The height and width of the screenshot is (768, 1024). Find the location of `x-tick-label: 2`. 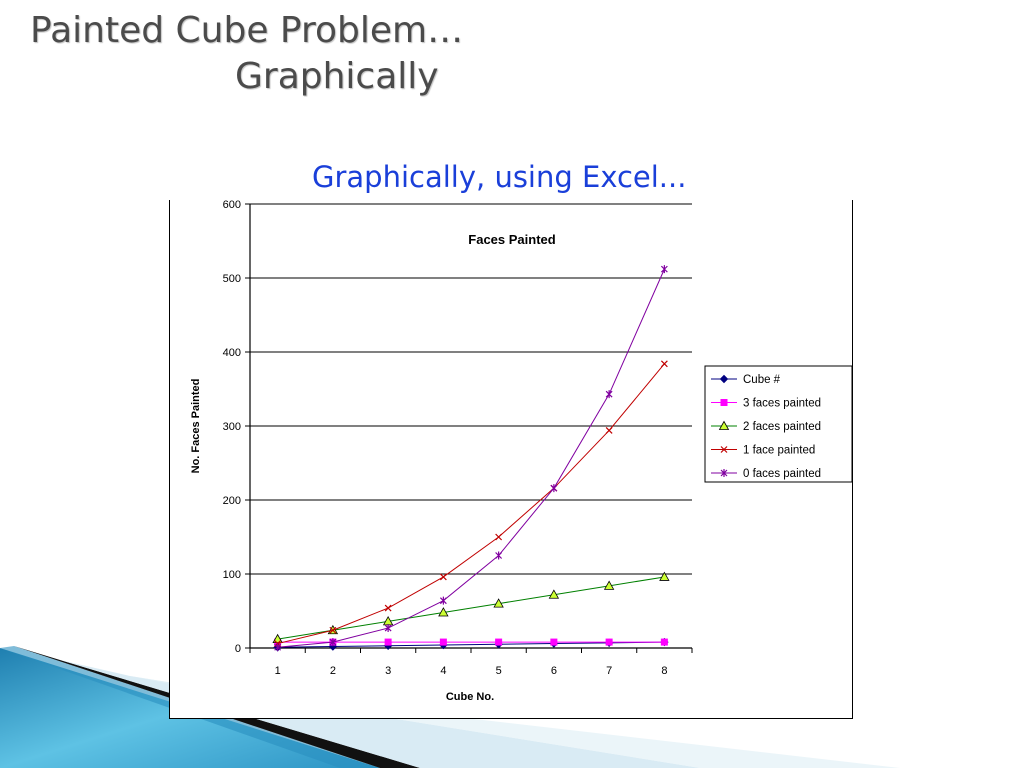

x-tick-label: 2 is located at coordinates (333, 671).